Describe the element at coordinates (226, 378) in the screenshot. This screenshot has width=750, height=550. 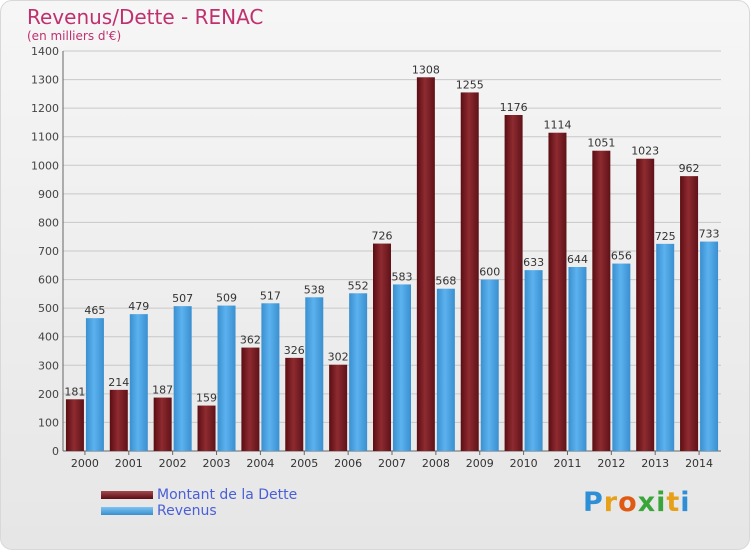
I see `bar-revenue-2003` at that location.